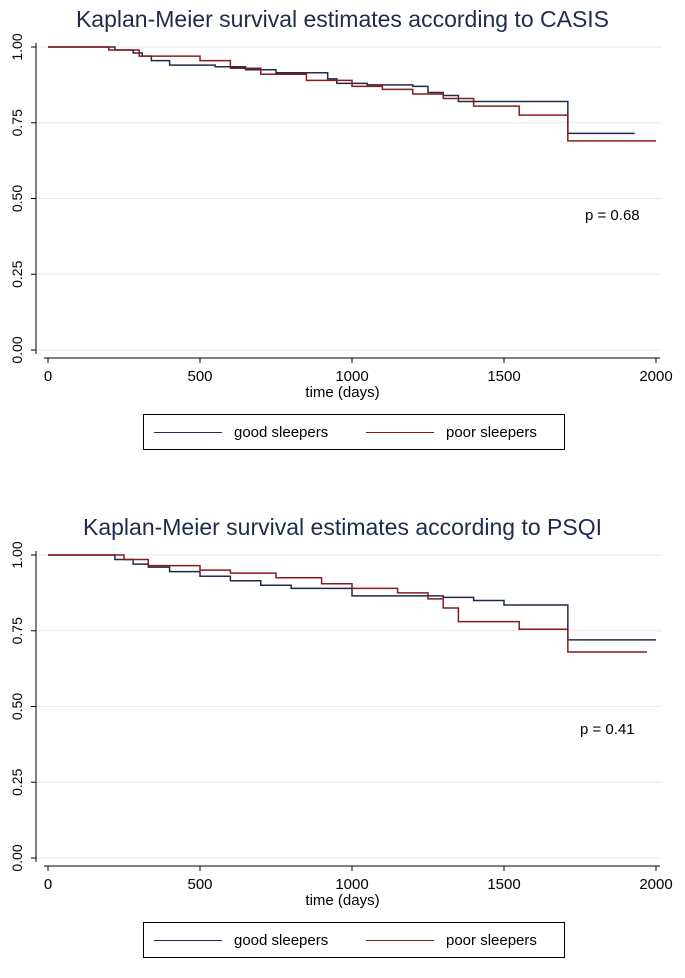 The height and width of the screenshot is (978, 685). Describe the element at coordinates (607, 729) in the screenshot. I see `p-value-annotation: p = 0.41` at that location.